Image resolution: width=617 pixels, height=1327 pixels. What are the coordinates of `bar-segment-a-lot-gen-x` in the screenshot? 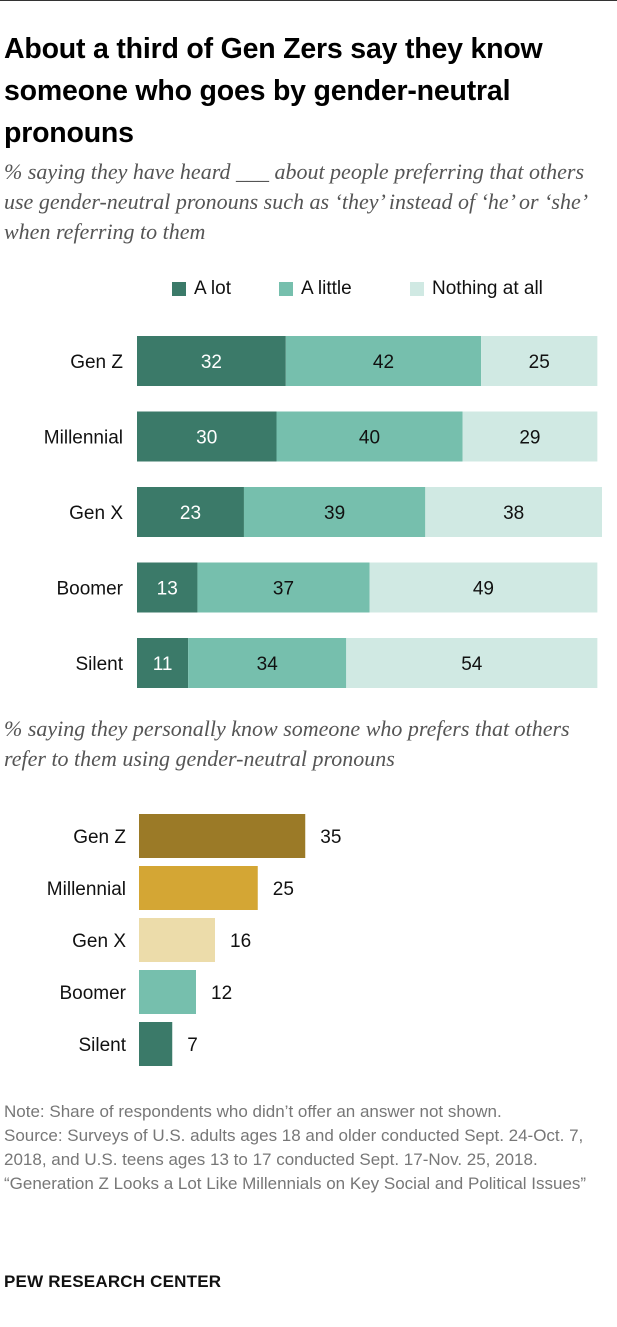 It's located at (190, 512).